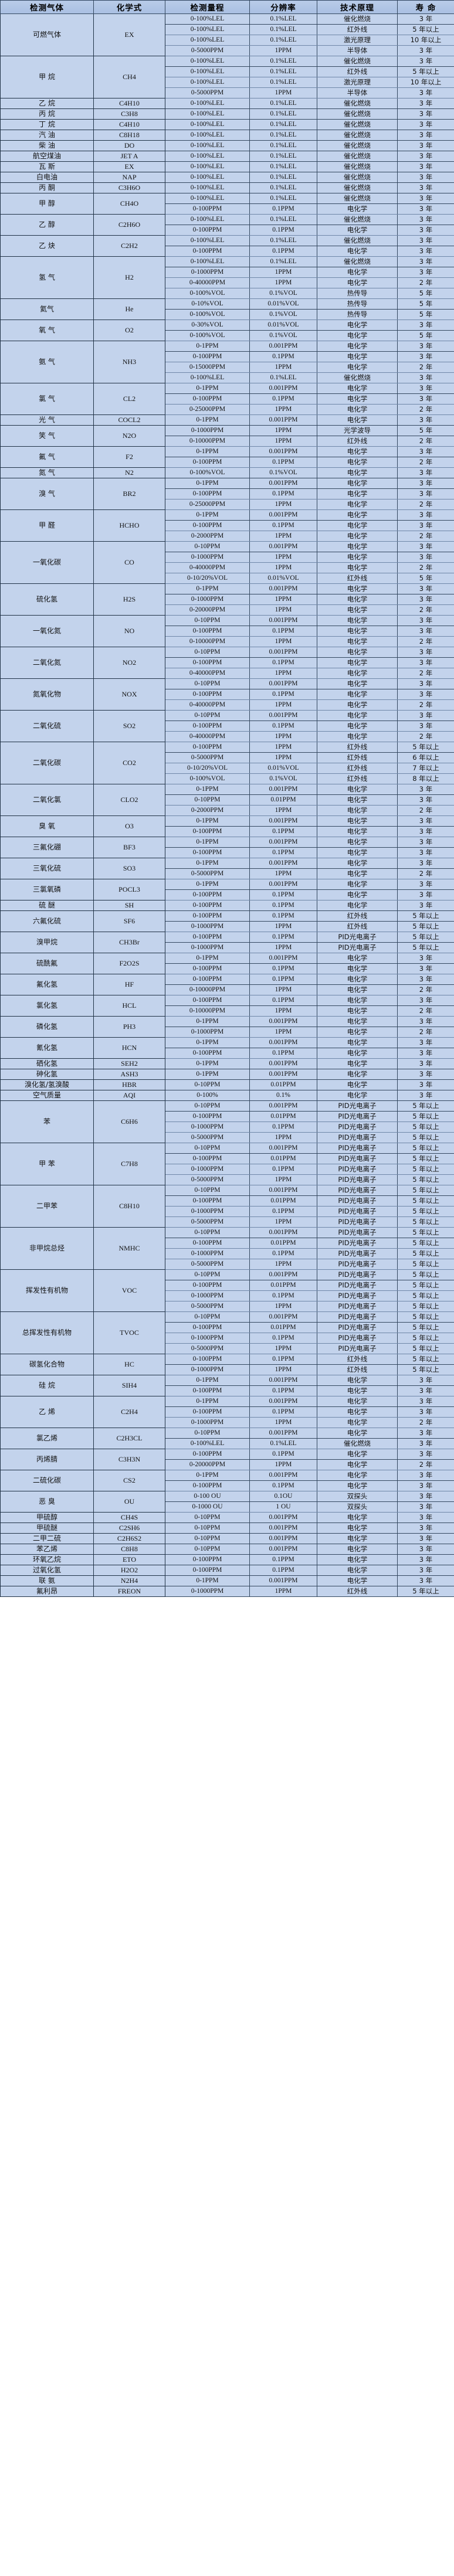 This screenshot has height=2576, width=454. I want to click on cell-gas-name: 氯化氢, so click(47, 1006).